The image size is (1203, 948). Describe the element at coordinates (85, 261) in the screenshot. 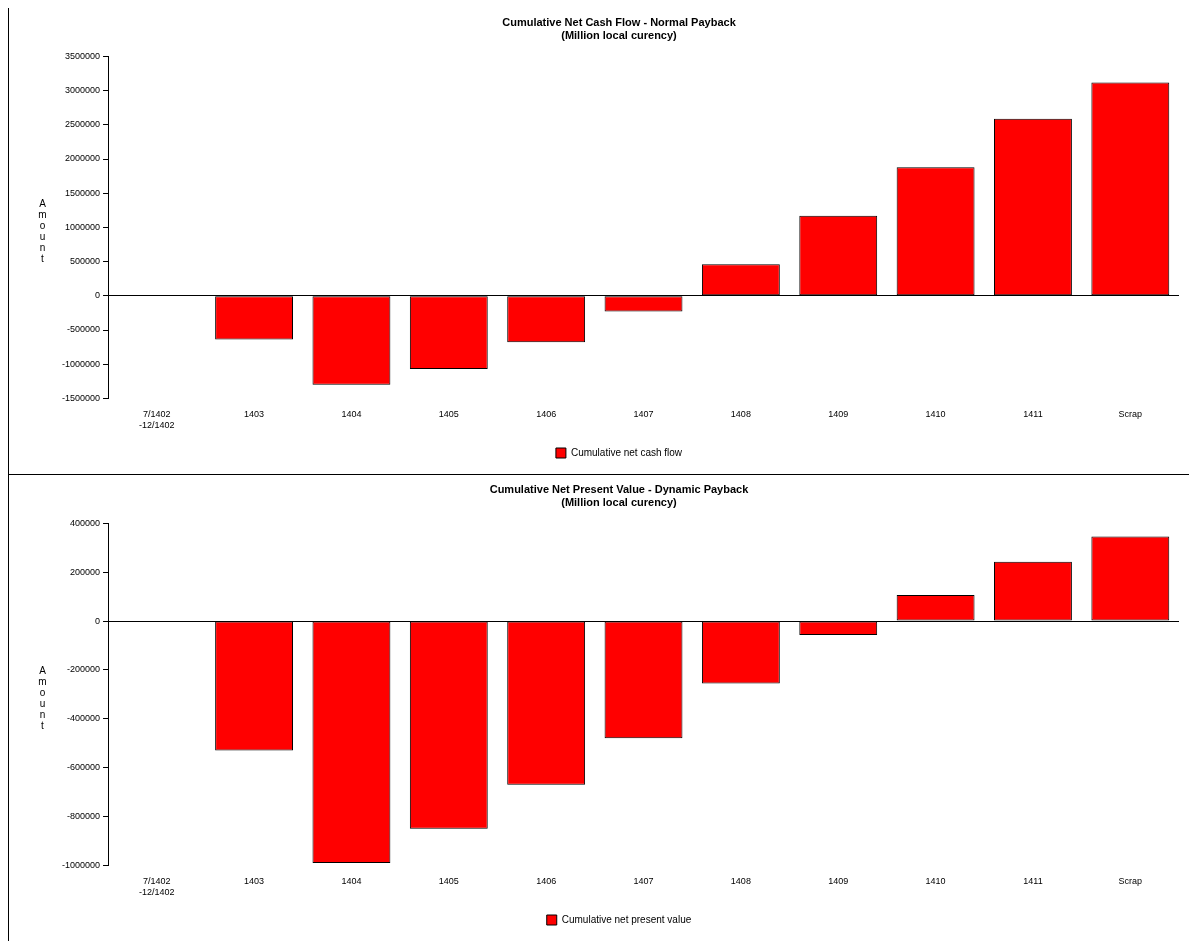

I see `y-tick-label: 500000` at that location.